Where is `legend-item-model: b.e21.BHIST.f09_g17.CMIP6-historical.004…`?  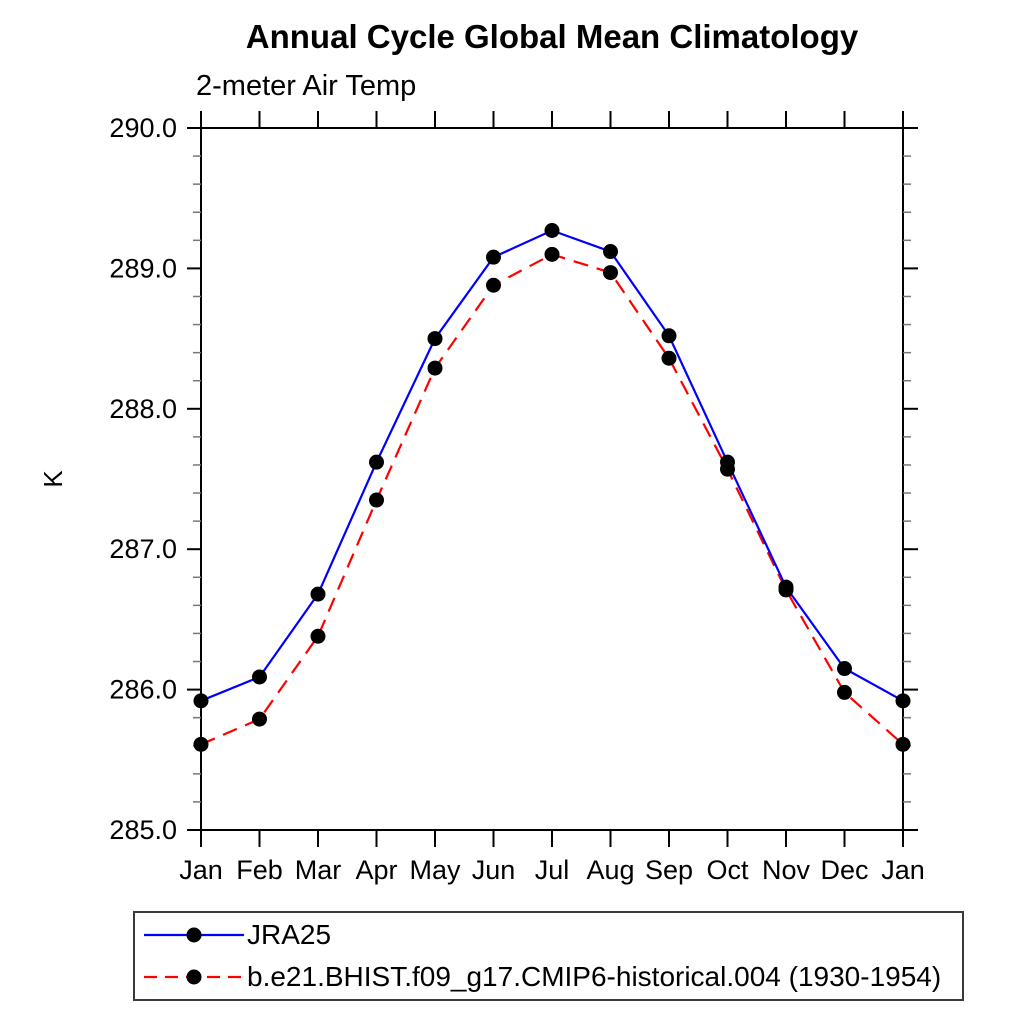 legend-item-model: b.e21.BHIST.f09_g17.CMIP6-historical.004… is located at coordinates (552, 977).